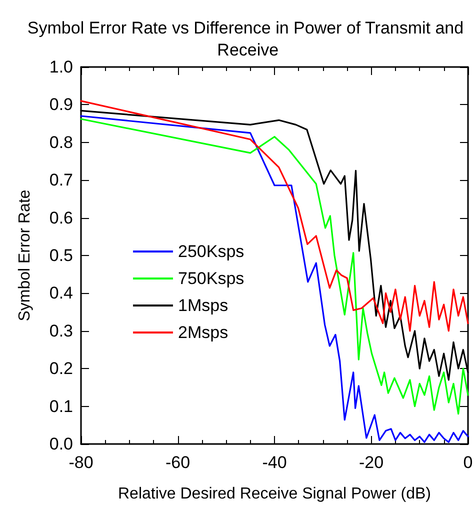 This screenshot has width=475, height=514. What do you see at coordinates (61, 444) in the screenshot?
I see `y-tick-label: 0.0` at bounding box center [61, 444].